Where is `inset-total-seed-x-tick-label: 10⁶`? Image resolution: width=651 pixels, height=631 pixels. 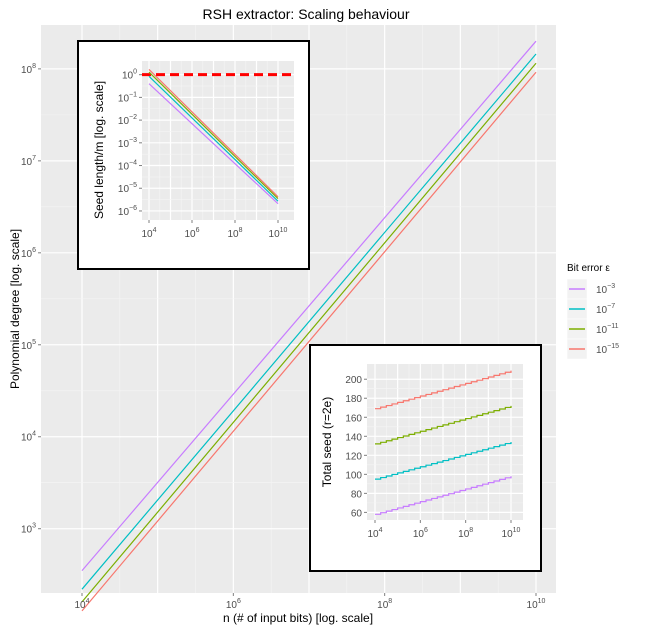
inset-total-seed-x-tick-label: 10⁶ is located at coordinates (420, 533).